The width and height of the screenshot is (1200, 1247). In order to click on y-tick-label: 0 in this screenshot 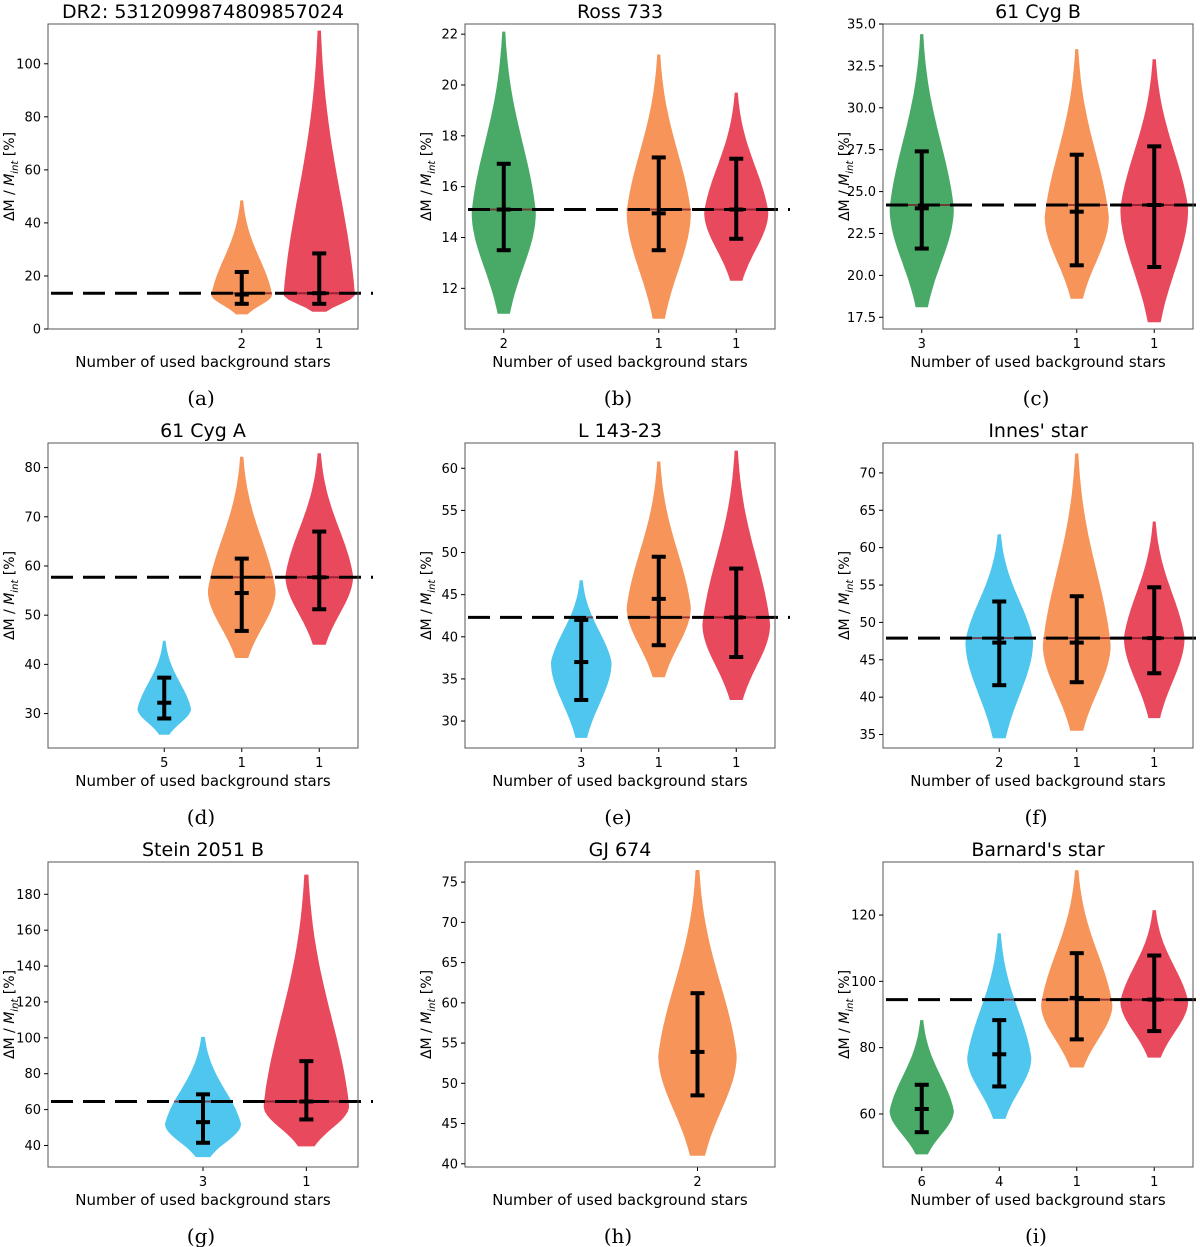, I will do `click(37, 330)`.